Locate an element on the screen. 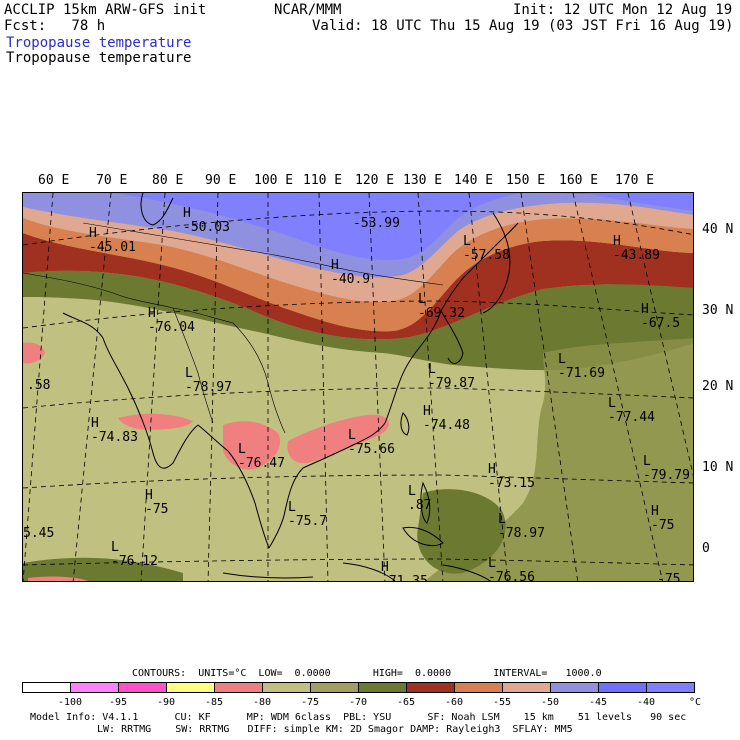 Image resolution: width=740 pixels, height=740 pixels. colorbar-tick-label: -50 is located at coordinates (550, 702).